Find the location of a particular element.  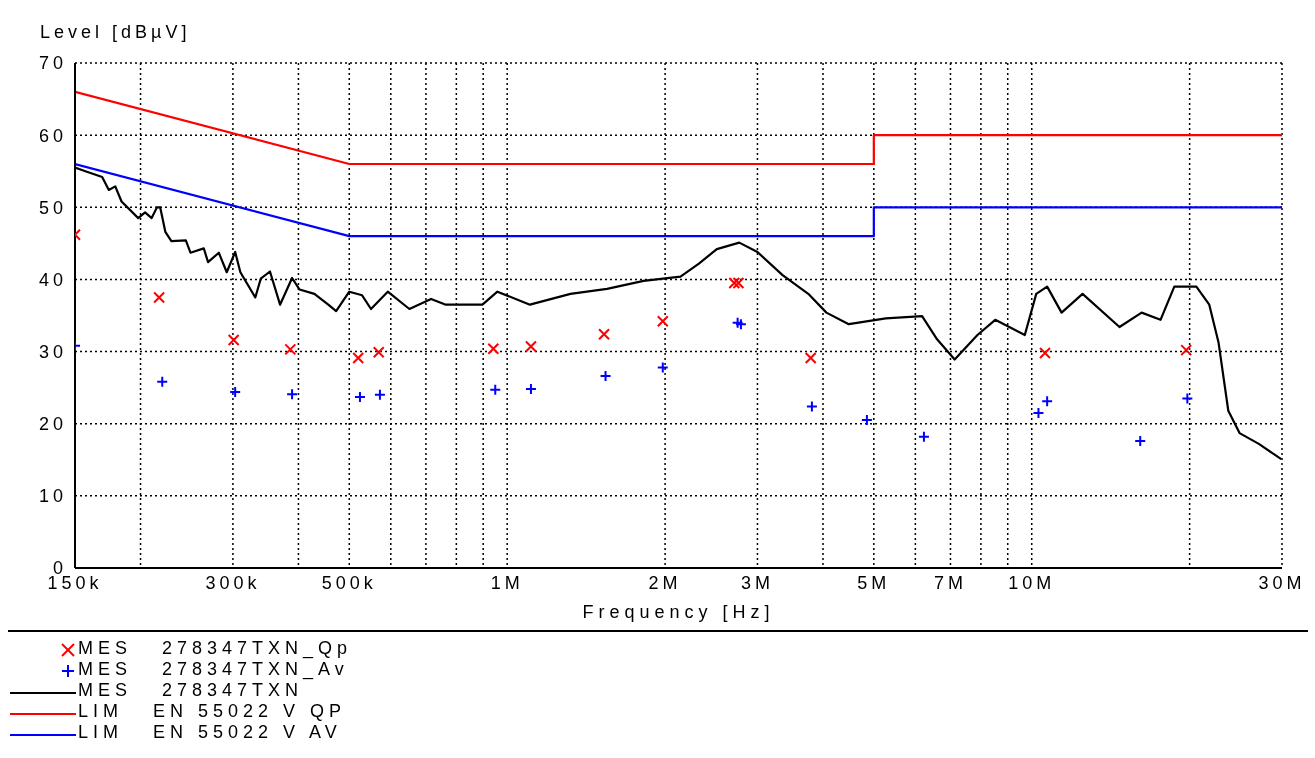

x-tick-label: 30M is located at coordinates (1282, 582).